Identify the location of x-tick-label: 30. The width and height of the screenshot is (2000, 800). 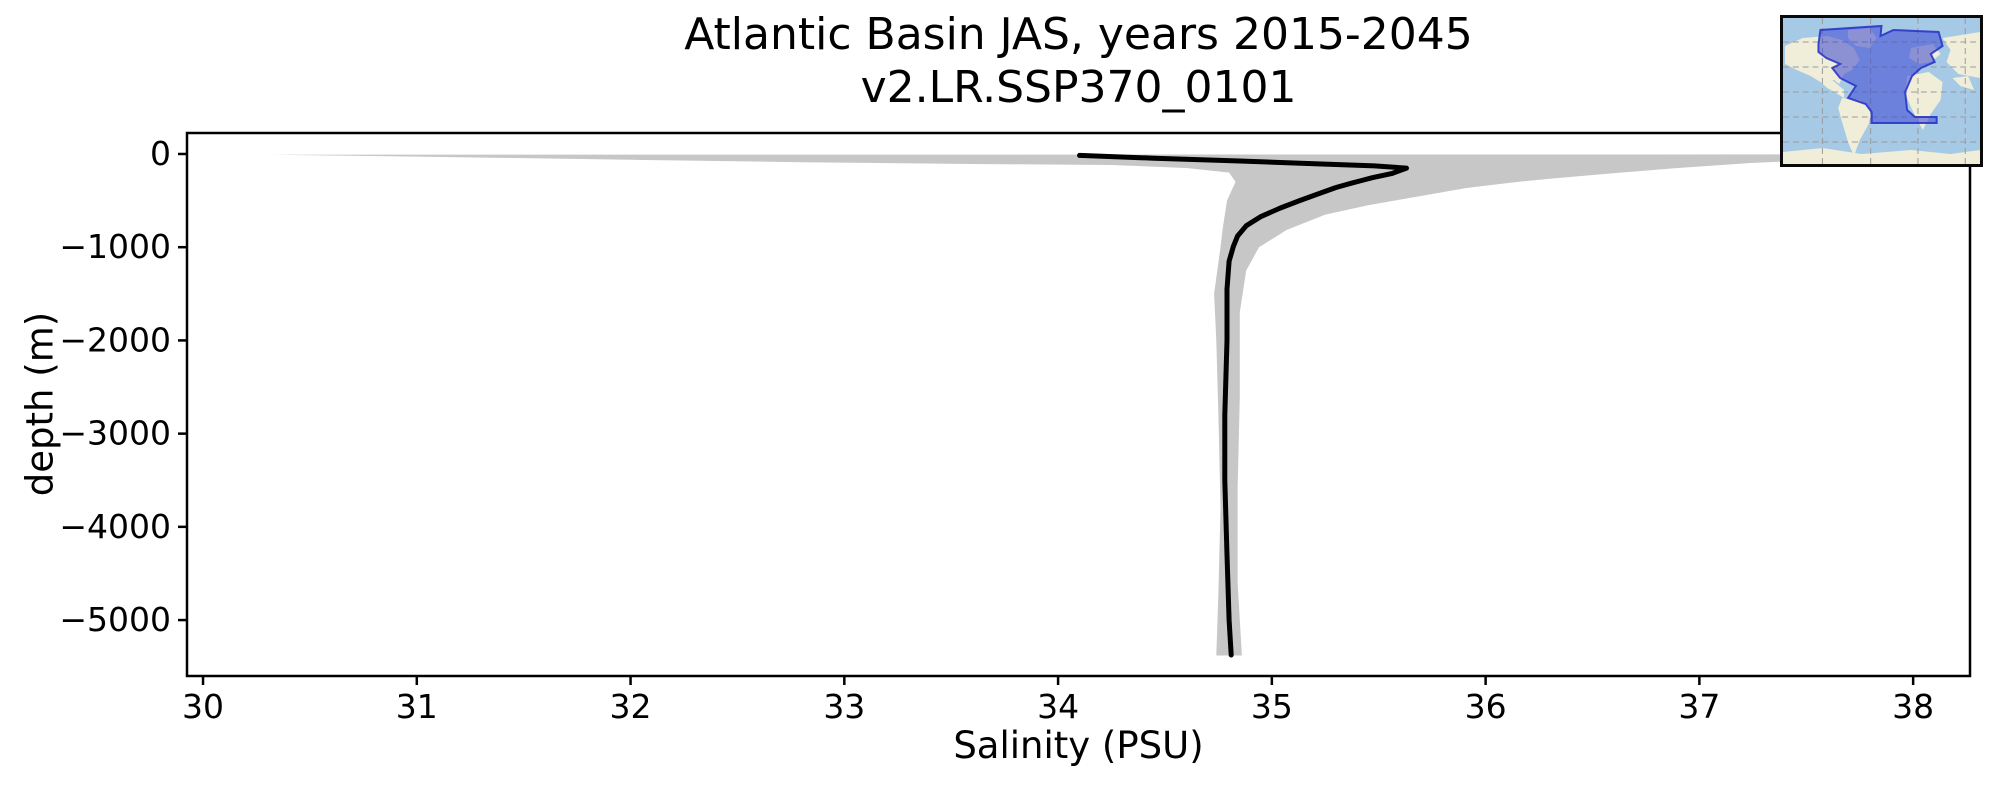
(203, 706).